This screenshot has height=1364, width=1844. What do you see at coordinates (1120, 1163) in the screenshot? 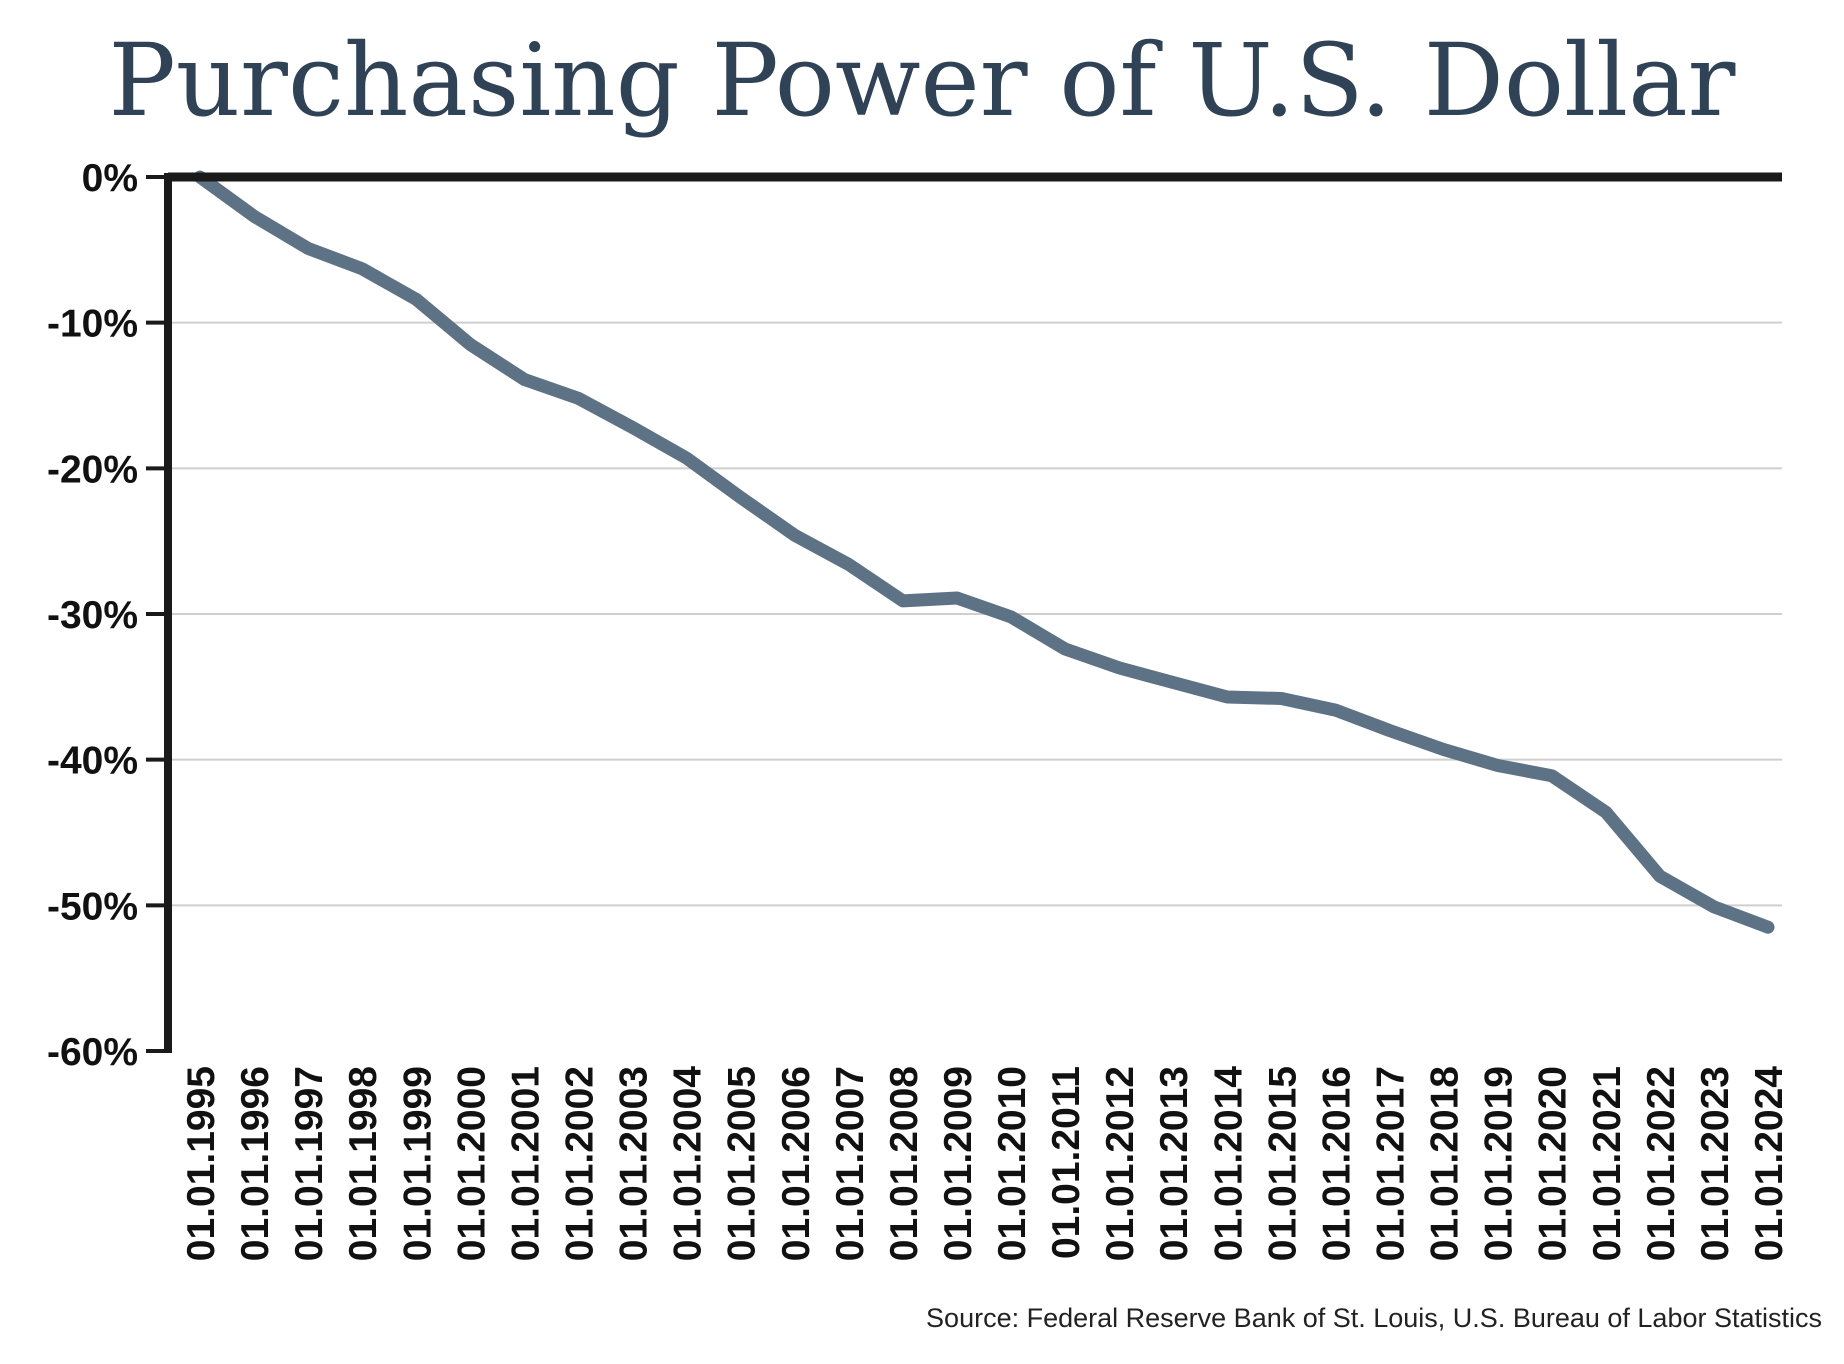
I see `x-tick-label: 01.01.2012` at bounding box center [1120, 1163].